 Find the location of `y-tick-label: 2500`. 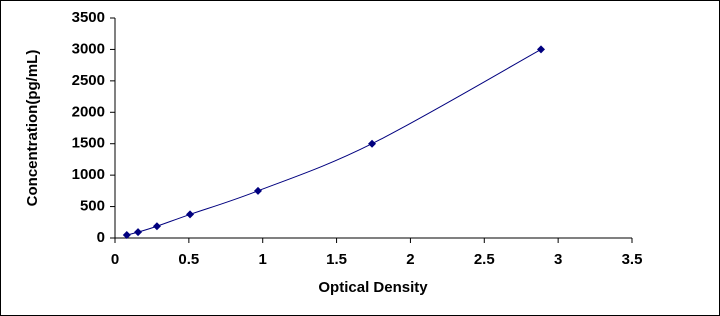

y-tick-label: 2500 is located at coordinates (88, 80).